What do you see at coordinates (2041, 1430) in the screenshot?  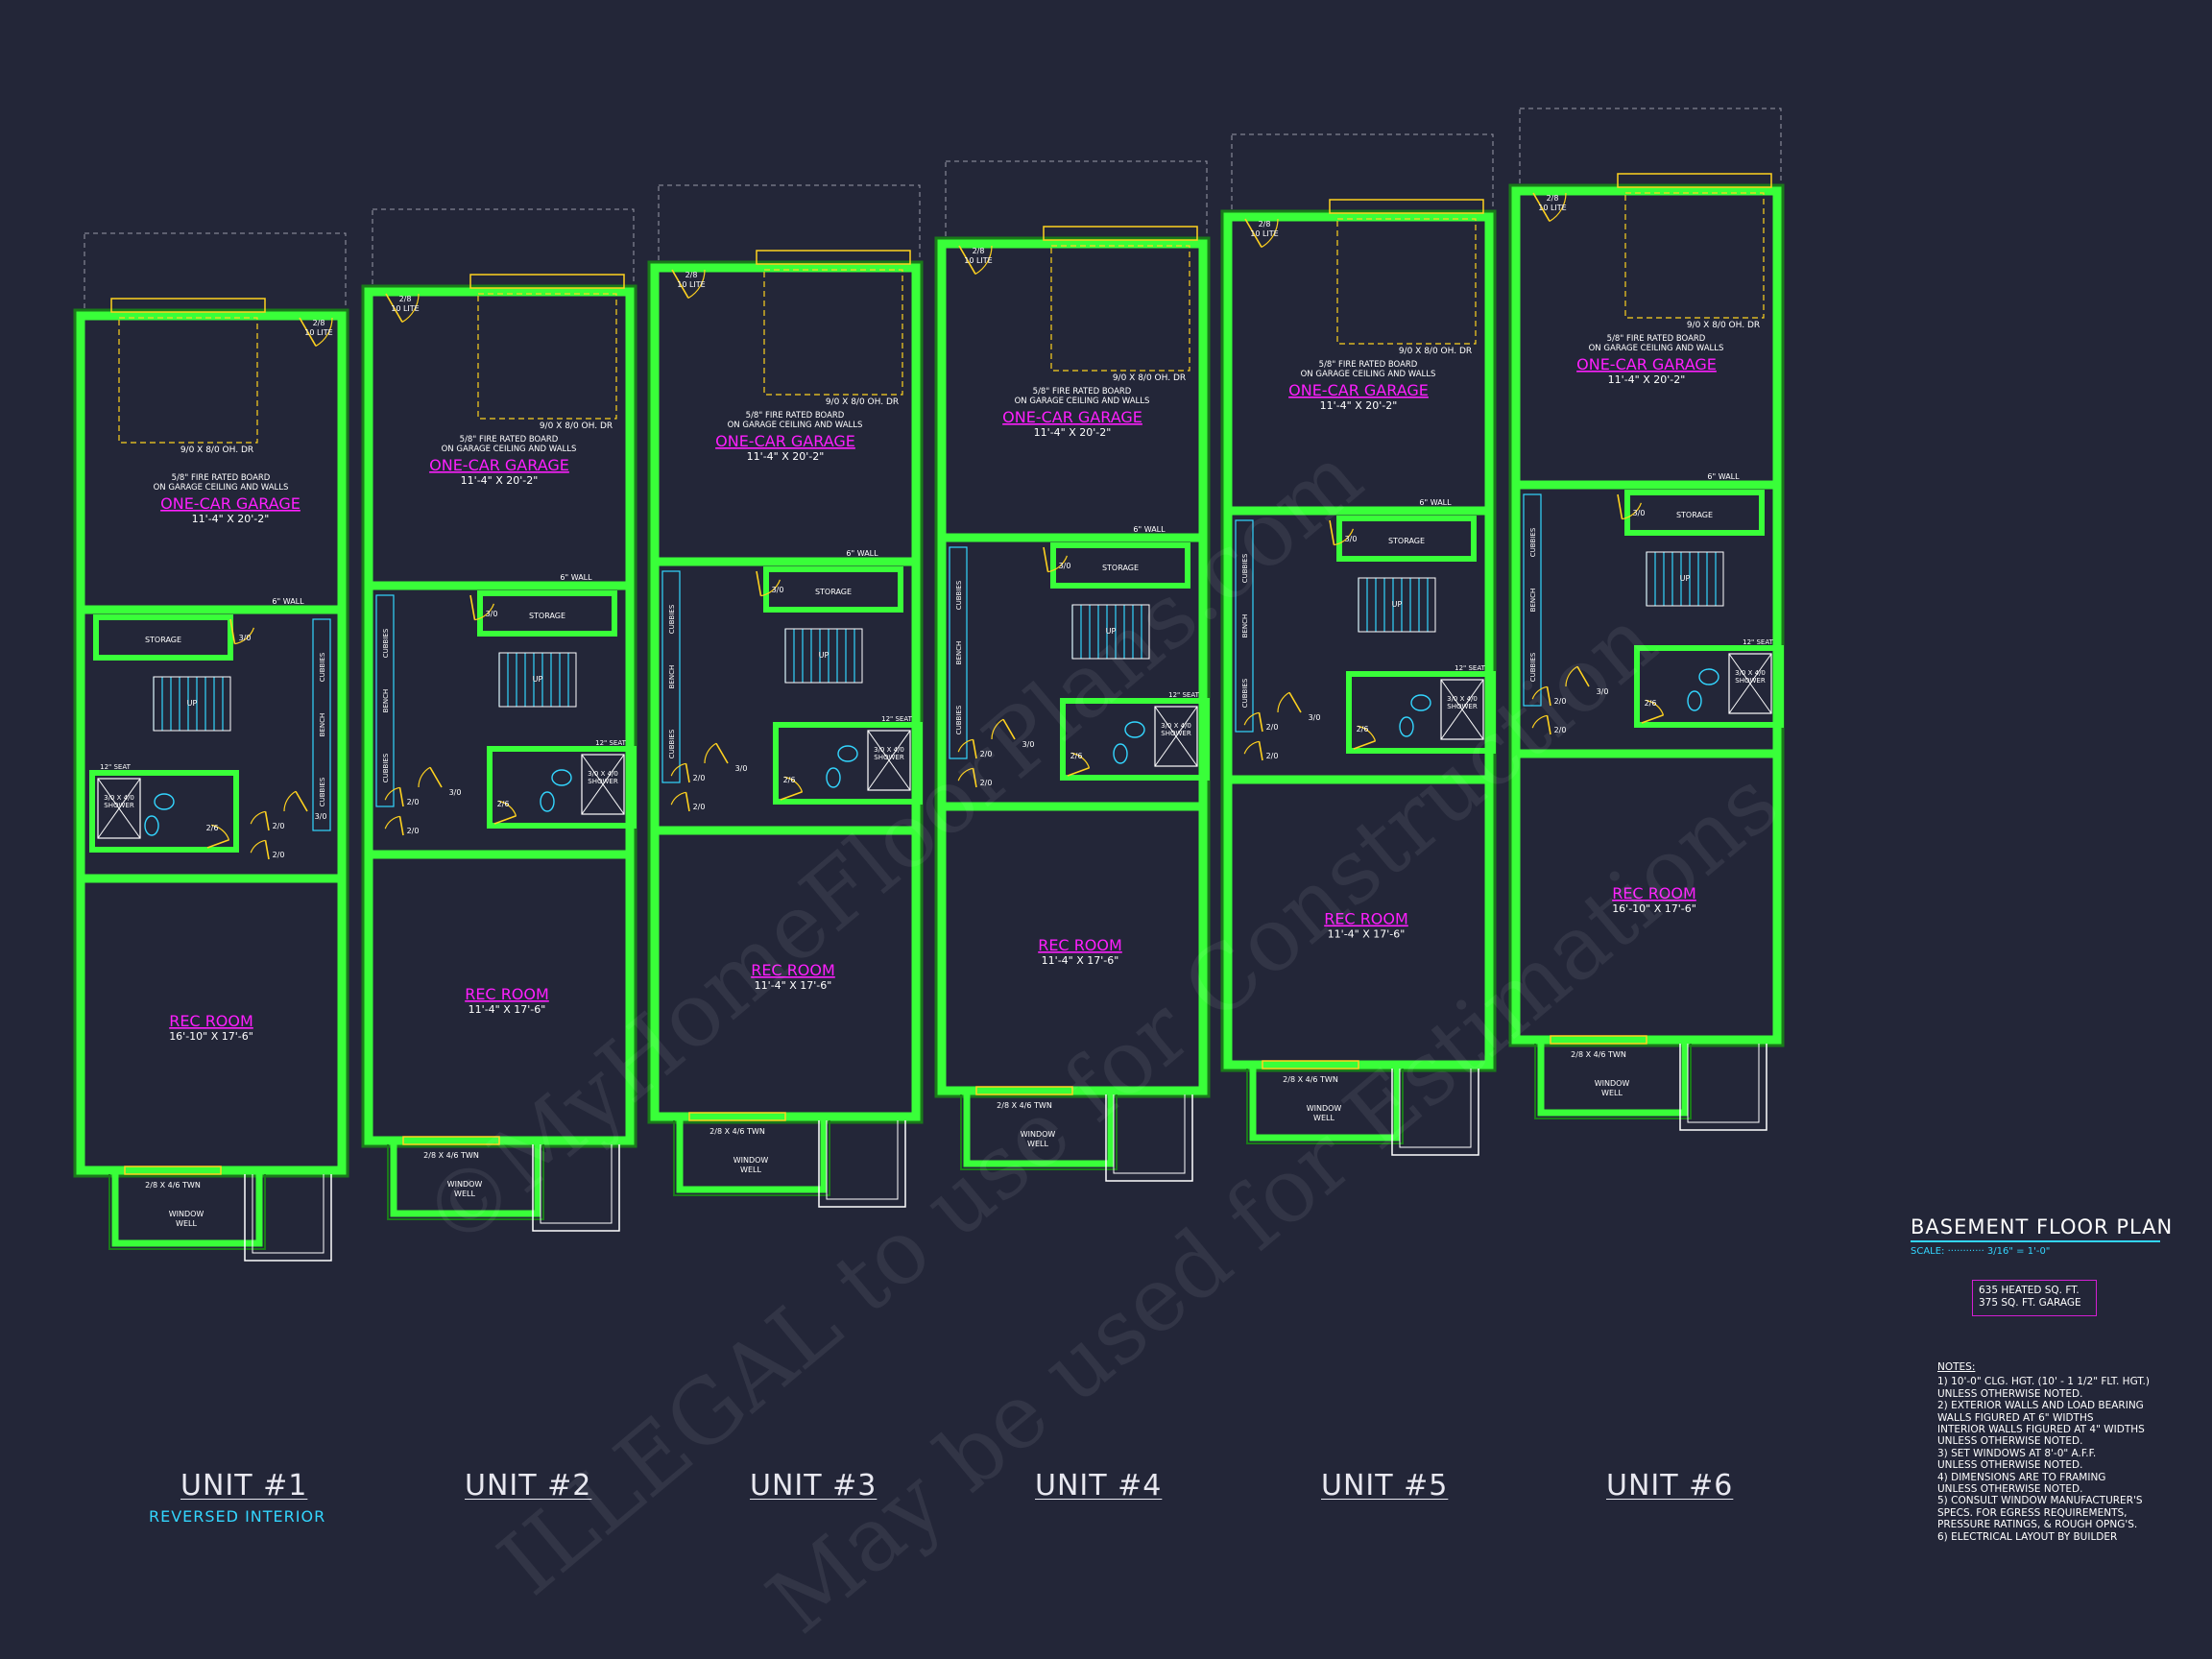 I see `note-line: INTERIOR WALLS FIGURED AT 4" WIDTHS` at bounding box center [2041, 1430].